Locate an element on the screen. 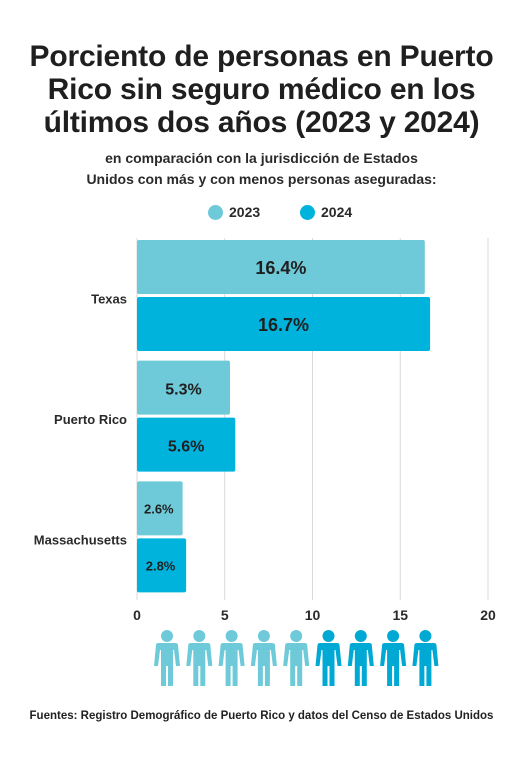 This screenshot has width=523, height=761. x-tick-label: 10 is located at coordinates (313, 615).